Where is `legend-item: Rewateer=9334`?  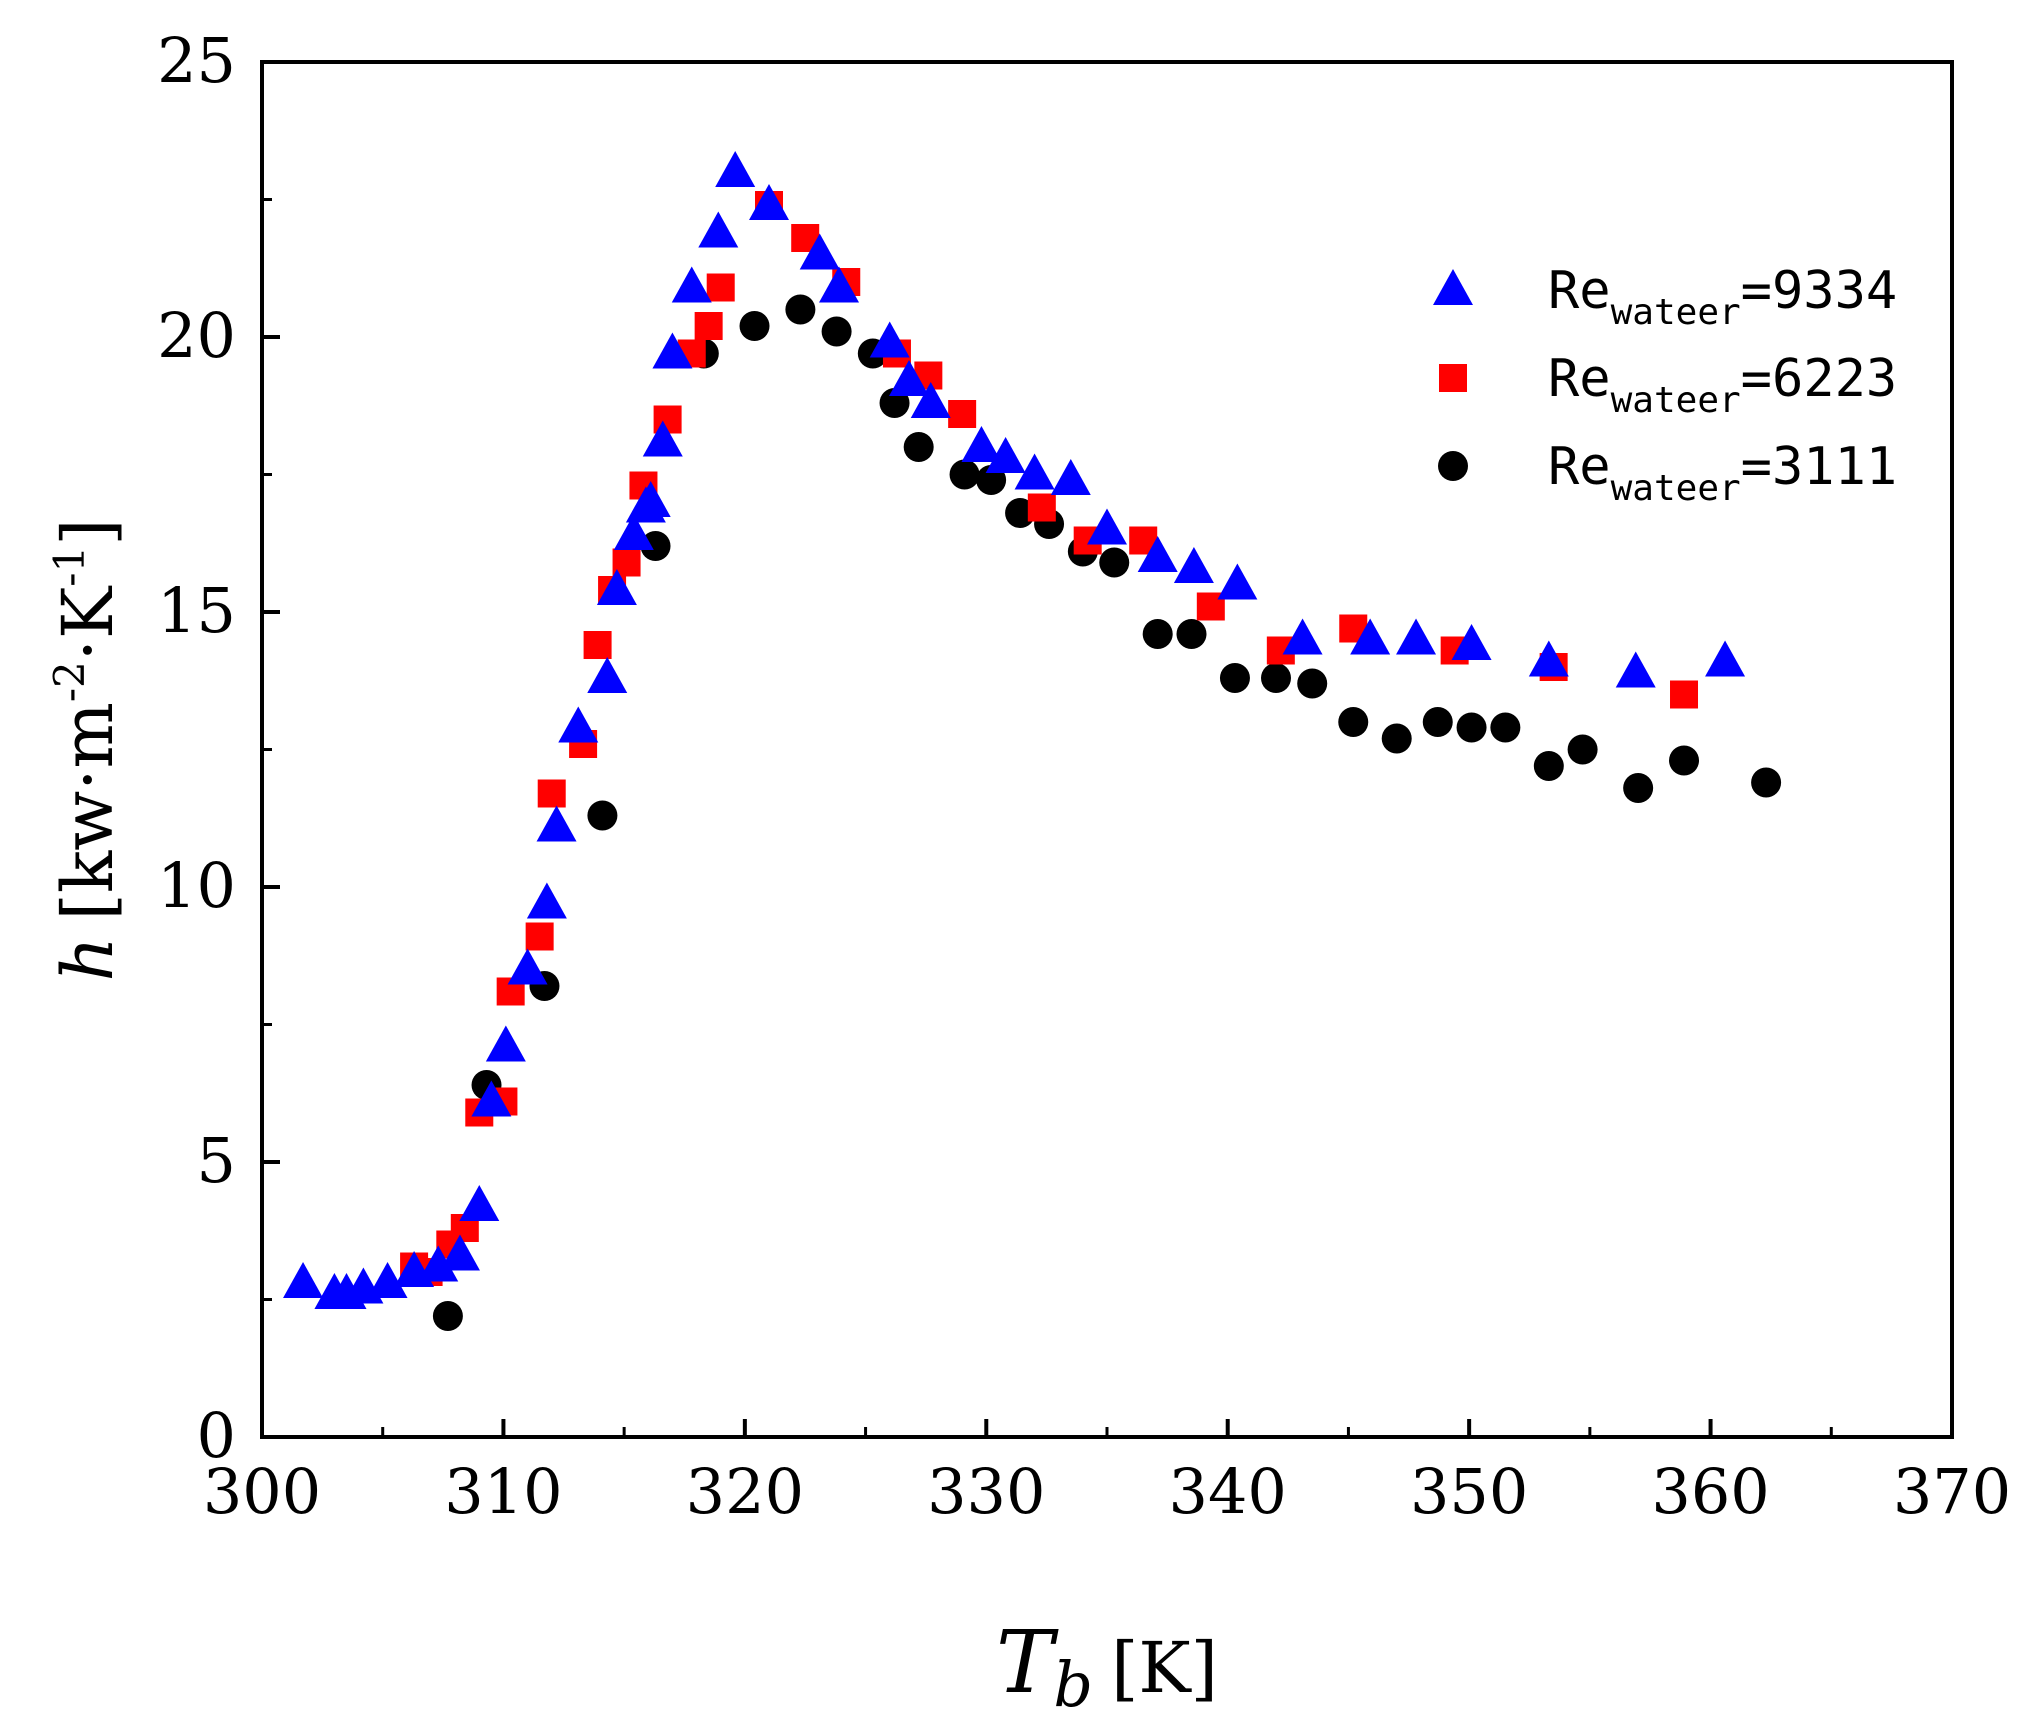
legend-item: Rewateer=9334 is located at coordinates (1665, 297).